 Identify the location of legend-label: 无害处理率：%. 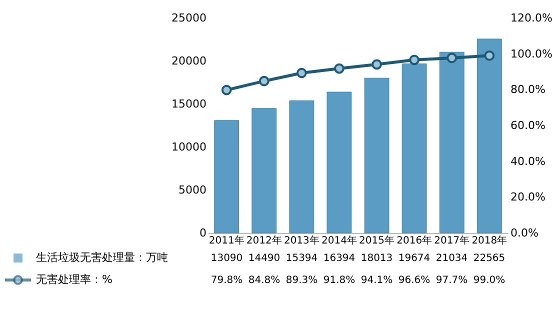
(74, 279).